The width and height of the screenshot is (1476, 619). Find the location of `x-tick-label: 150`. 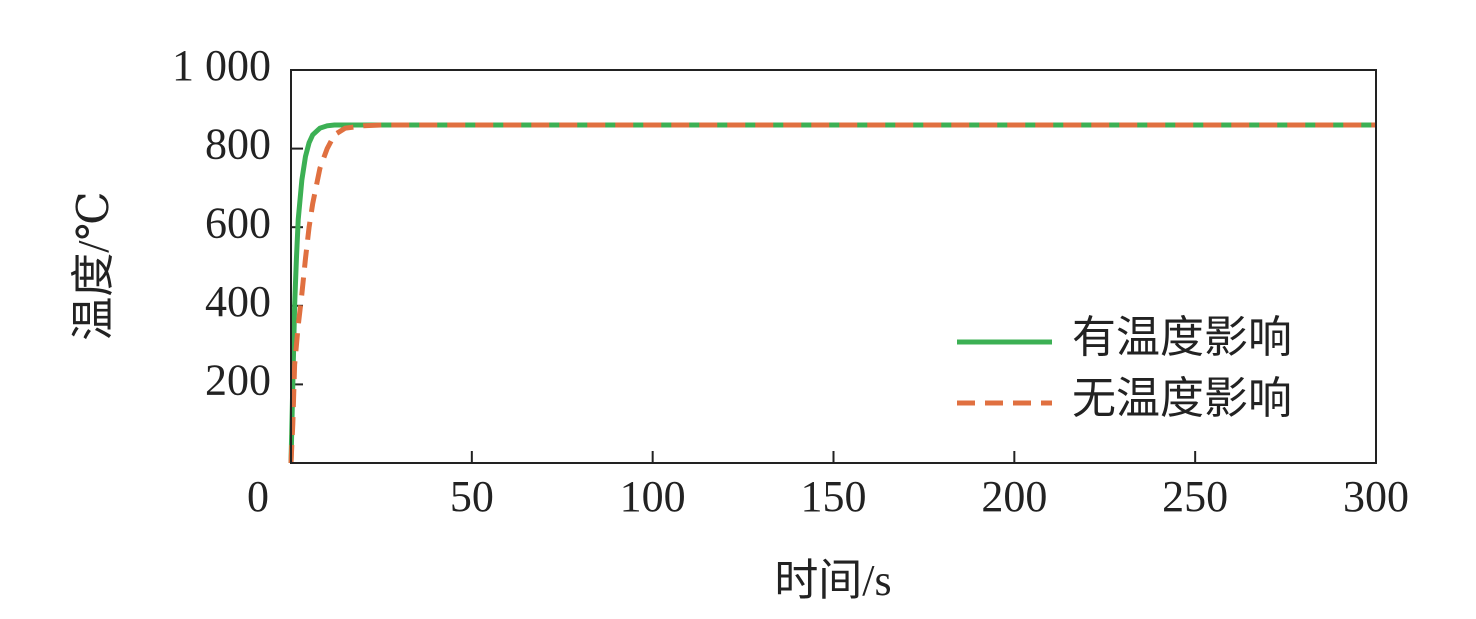

x-tick-label: 150 is located at coordinates (834, 496).